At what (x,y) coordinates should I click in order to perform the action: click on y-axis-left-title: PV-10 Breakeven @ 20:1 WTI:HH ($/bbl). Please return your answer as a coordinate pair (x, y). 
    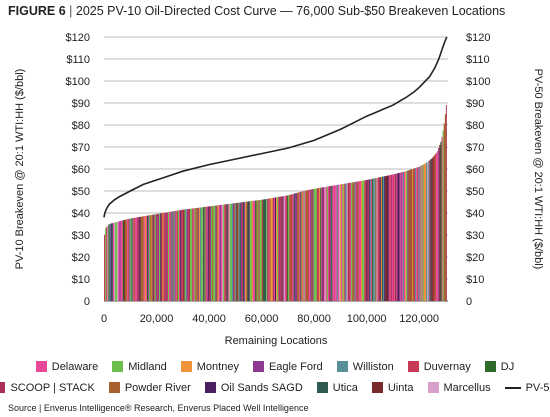
    Looking at the image, I should click on (20, 169).